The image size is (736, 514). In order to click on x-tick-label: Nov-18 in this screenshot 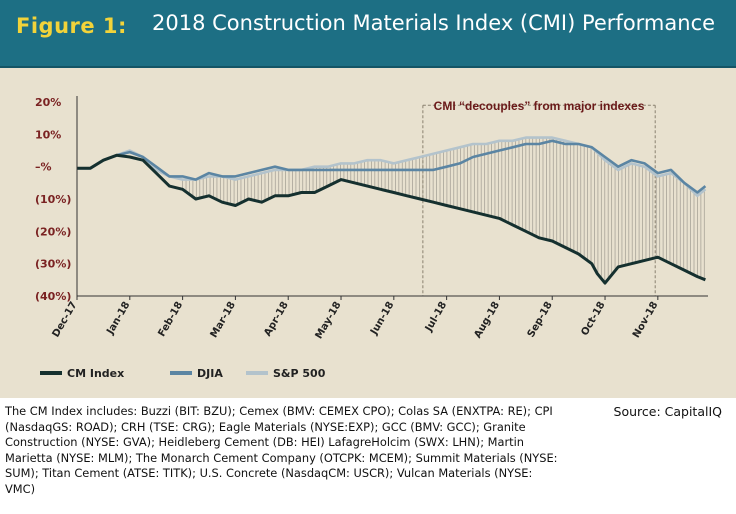, I will do `click(645, 320)`.